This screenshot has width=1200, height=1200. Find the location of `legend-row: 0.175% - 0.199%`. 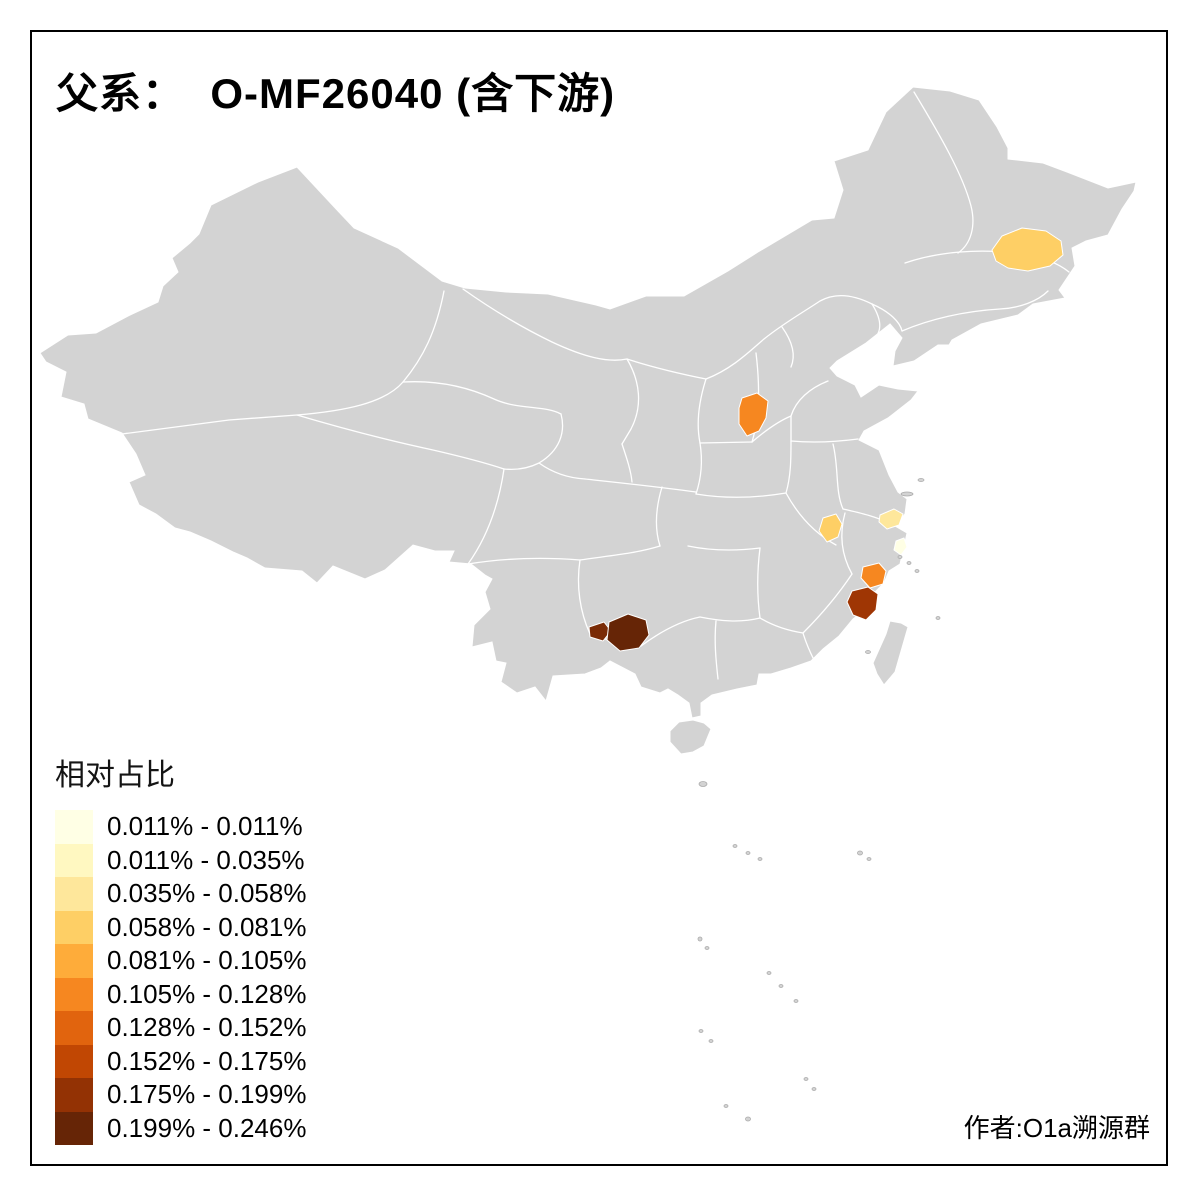

legend-row: 0.175% - 0.199% is located at coordinates (180, 1095).